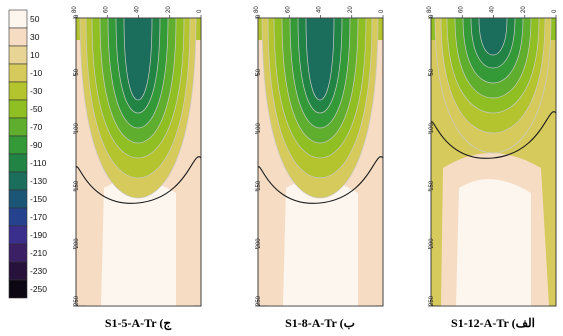 This screenshot has height=336, width=563. I want to click on panel-caption: S1-12-A-Tr (الف, so click(493, 323).